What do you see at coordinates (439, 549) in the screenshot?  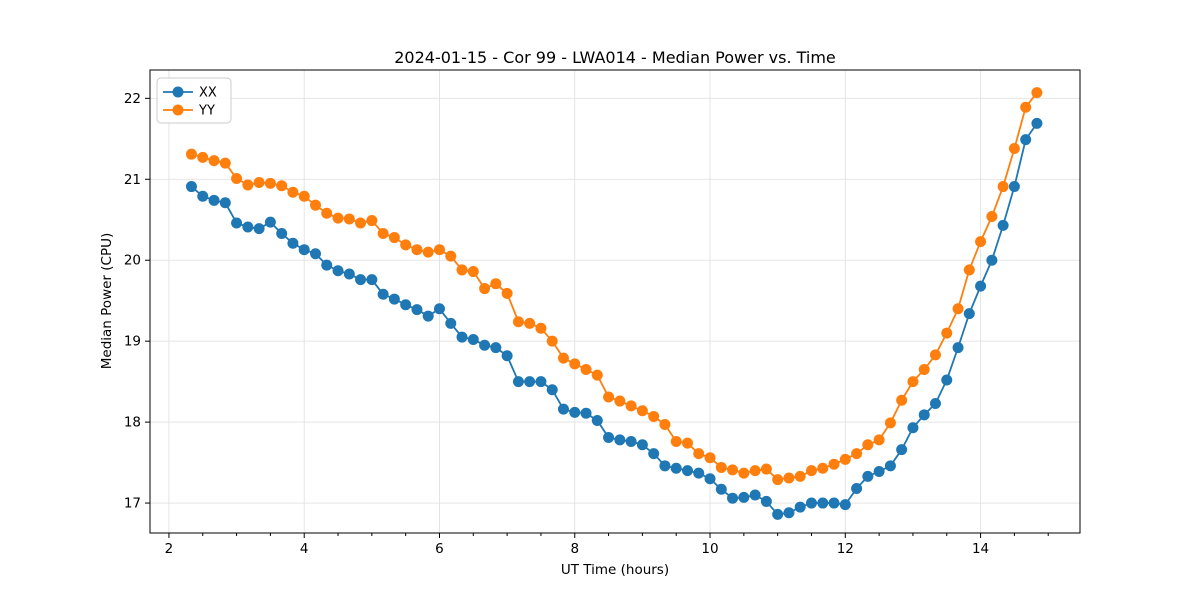 I see `x-tick-label: 6` at bounding box center [439, 549].